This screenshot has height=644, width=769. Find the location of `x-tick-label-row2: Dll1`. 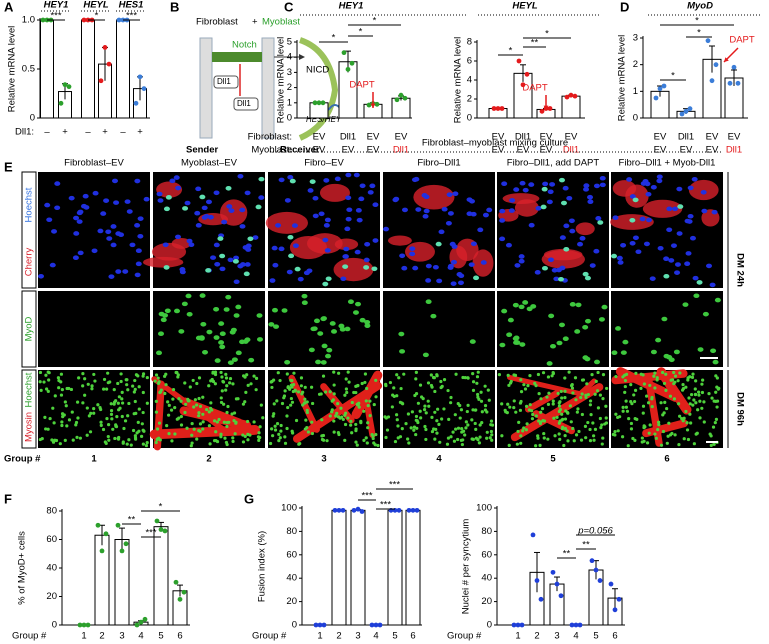

x-tick-label-row2: Dll1 is located at coordinates (734, 150).